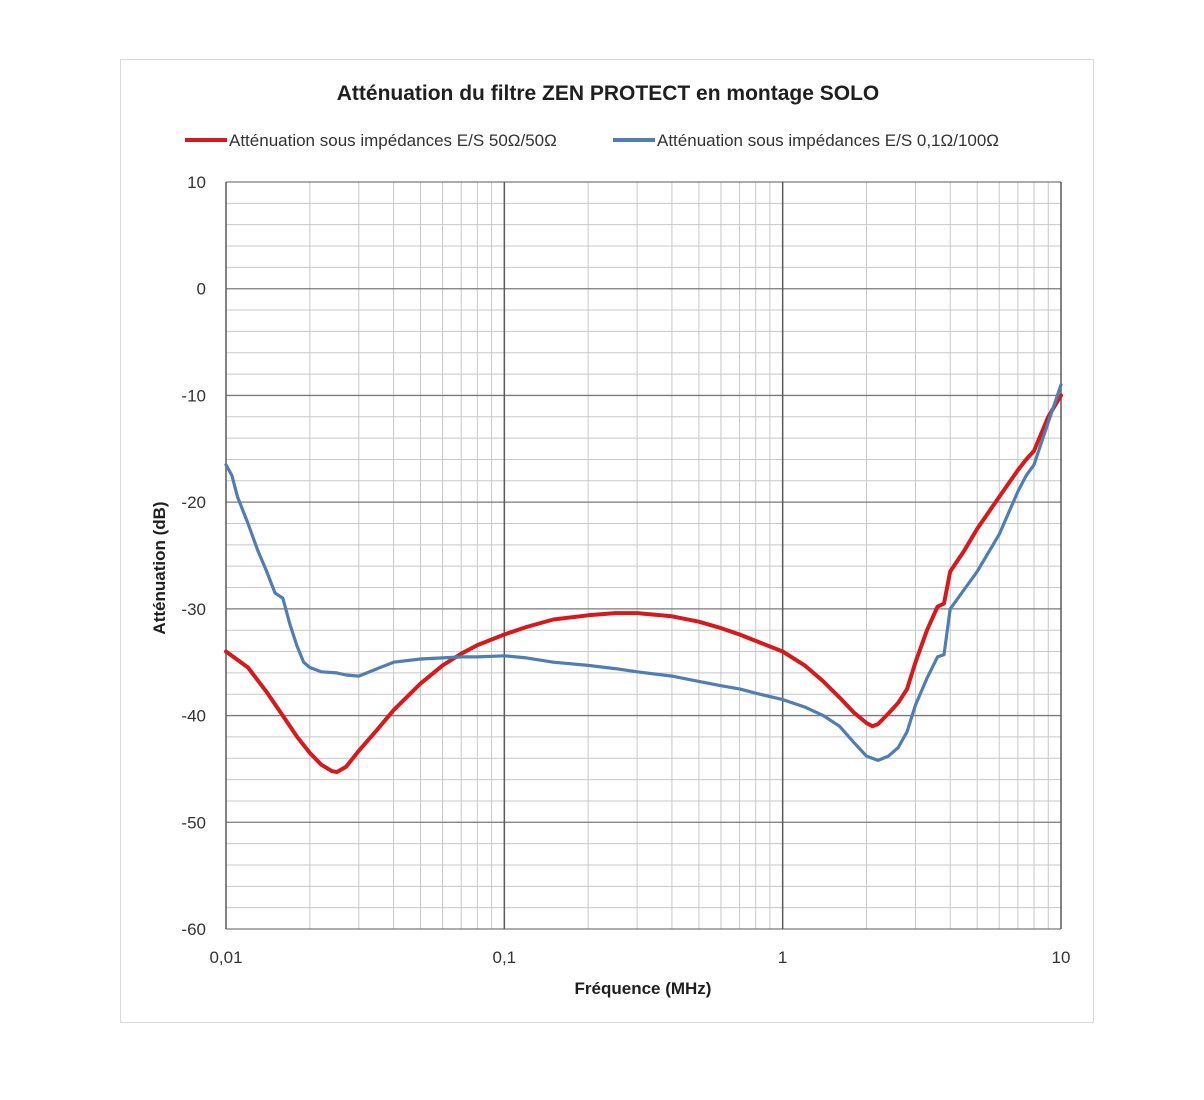  I want to click on y-tick-label: -50, so click(193, 822).